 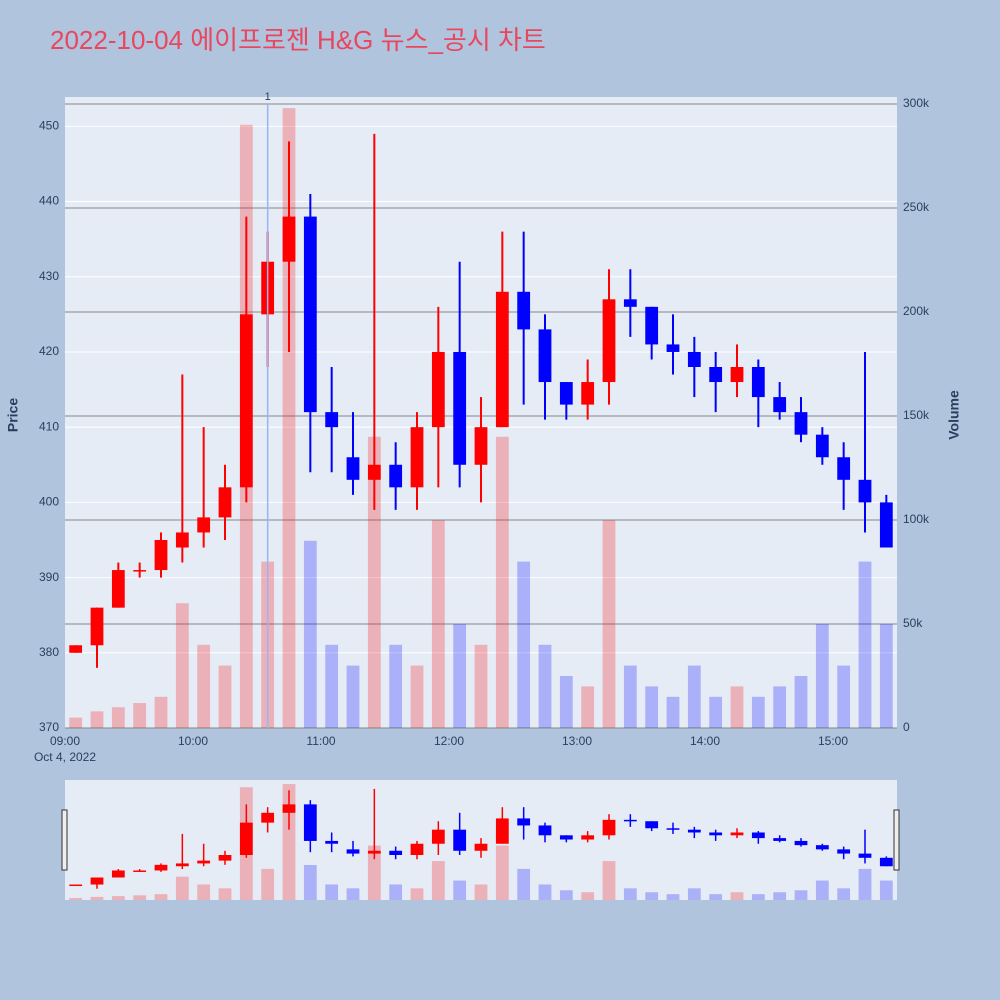 I want to click on y-tick-label: 410, so click(x=49, y=426).